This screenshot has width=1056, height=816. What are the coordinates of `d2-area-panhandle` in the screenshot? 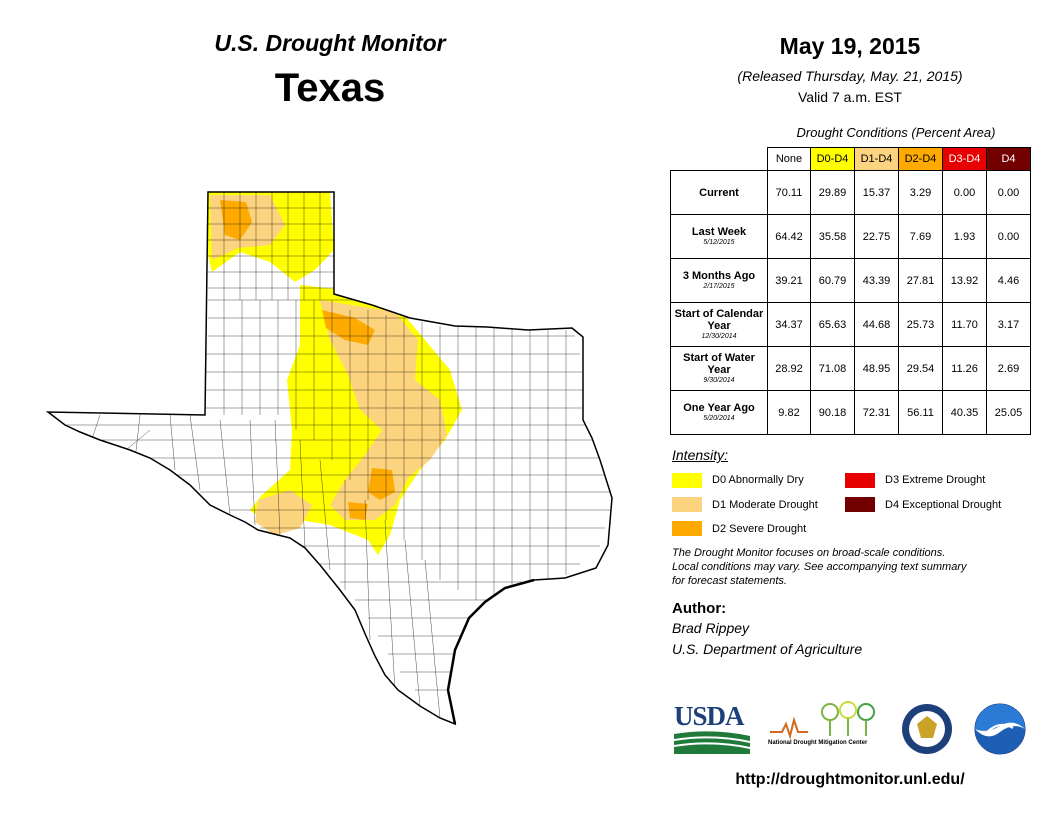 It's located at (236, 220).